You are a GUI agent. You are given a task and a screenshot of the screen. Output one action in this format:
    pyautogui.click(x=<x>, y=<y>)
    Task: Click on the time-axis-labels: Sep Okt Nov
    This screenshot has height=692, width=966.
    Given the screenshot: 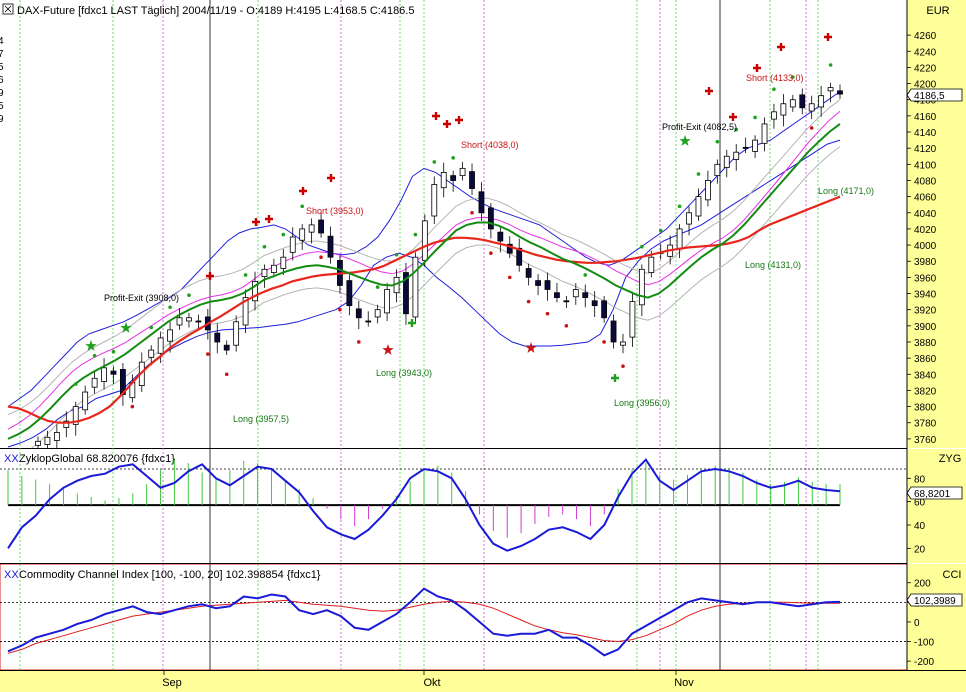 What is the action you would take?
    pyautogui.click(x=428, y=679)
    